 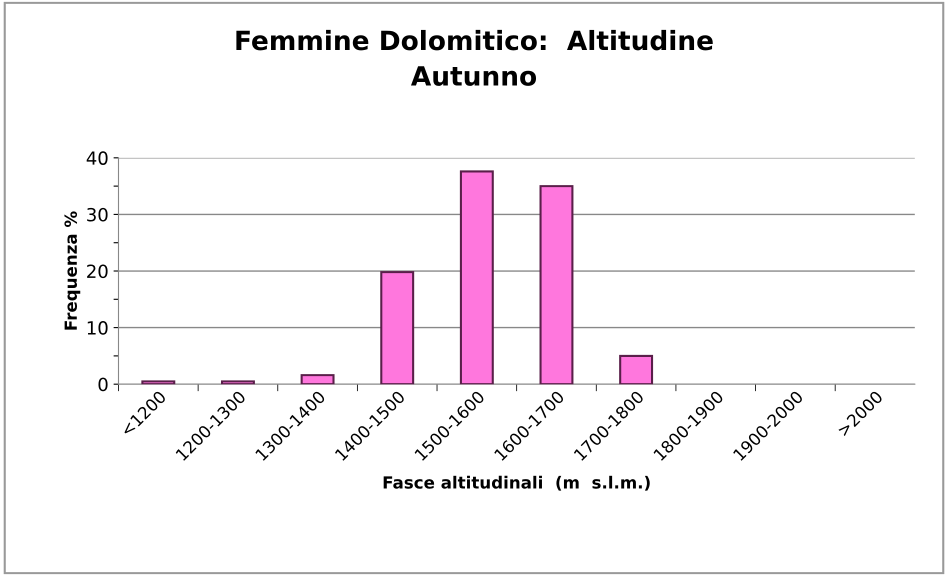 I want to click on y-tick-label: 10, so click(x=98, y=328).